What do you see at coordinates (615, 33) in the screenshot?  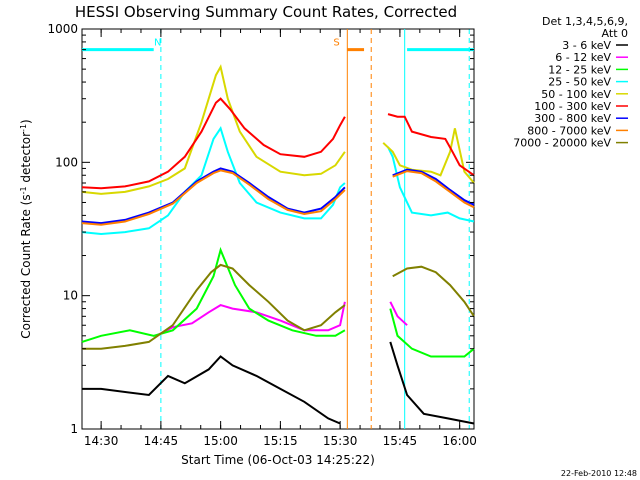 I see `legend-header-line2: Att 0` at bounding box center [615, 33].